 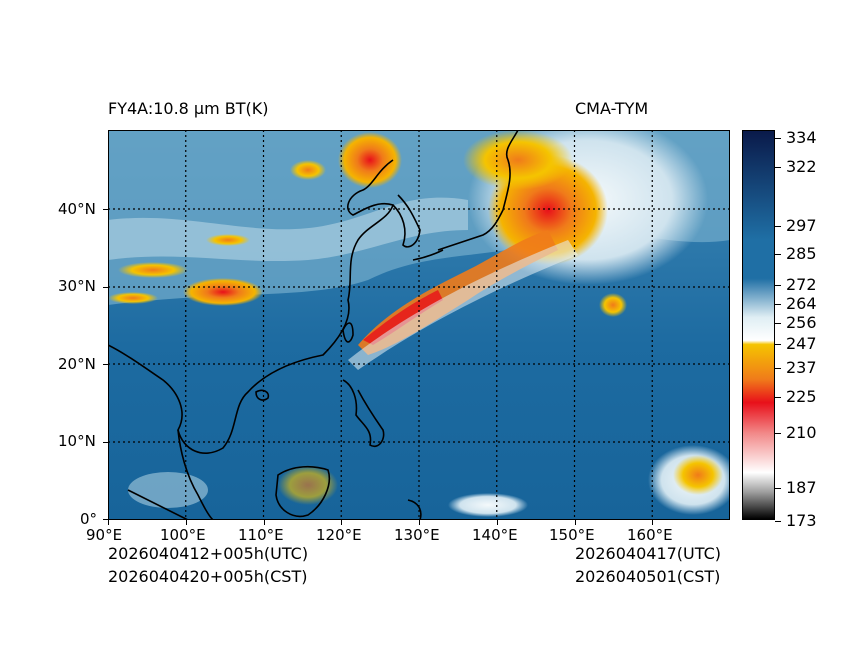 What do you see at coordinates (495, 535) in the screenshot?
I see `xtick-label: 140°E` at bounding box center [495, 535].